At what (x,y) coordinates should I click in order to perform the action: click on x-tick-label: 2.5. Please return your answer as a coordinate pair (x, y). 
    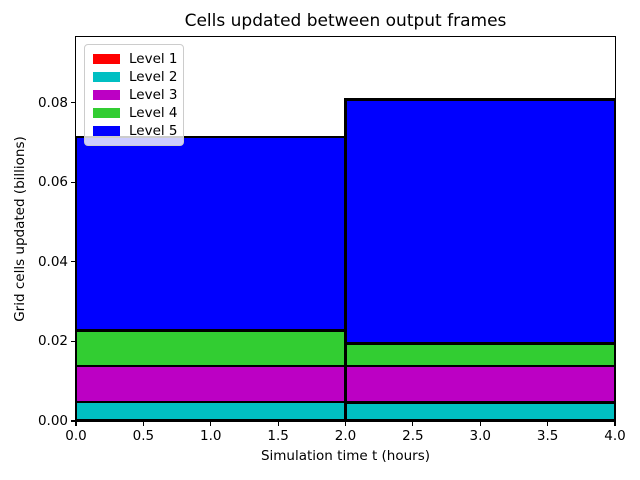
    Looking at the image, I should click on (413, 436).